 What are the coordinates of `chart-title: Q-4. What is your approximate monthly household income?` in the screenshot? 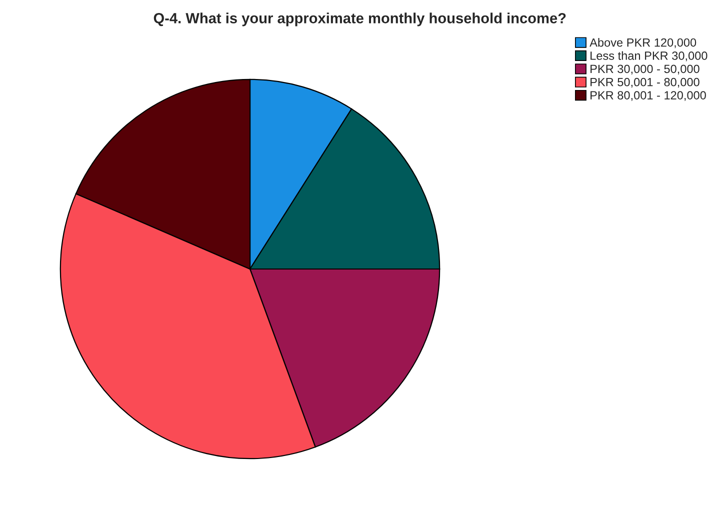 It's located at (360, 19).